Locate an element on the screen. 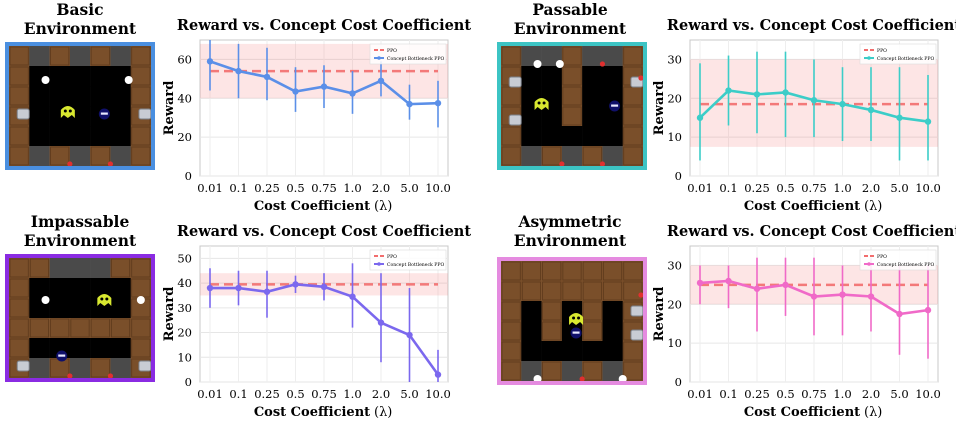 Image resolution: width=956 pixels, height=426 pixels. x-axis-symbol: (λ) is located at coordinates (383, 412).